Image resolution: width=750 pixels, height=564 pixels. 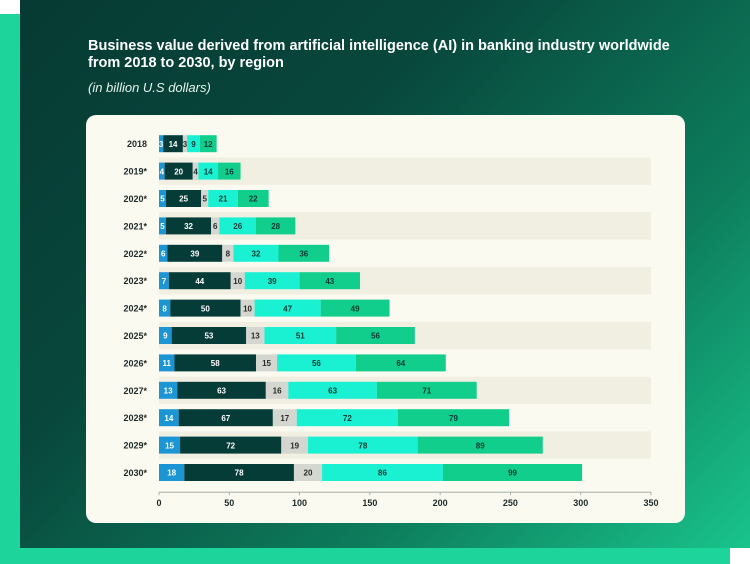 I want to click on category-label: 2029*, so click(x=135, y=446).